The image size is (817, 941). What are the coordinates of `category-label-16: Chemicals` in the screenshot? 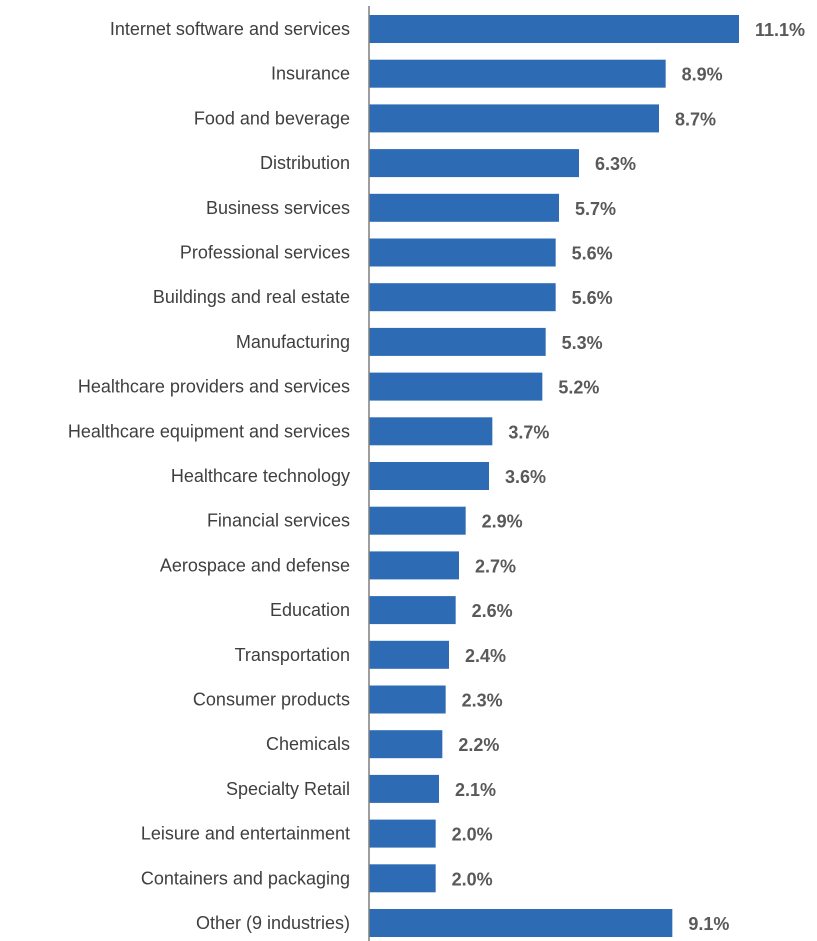 It's located at (308, 744).